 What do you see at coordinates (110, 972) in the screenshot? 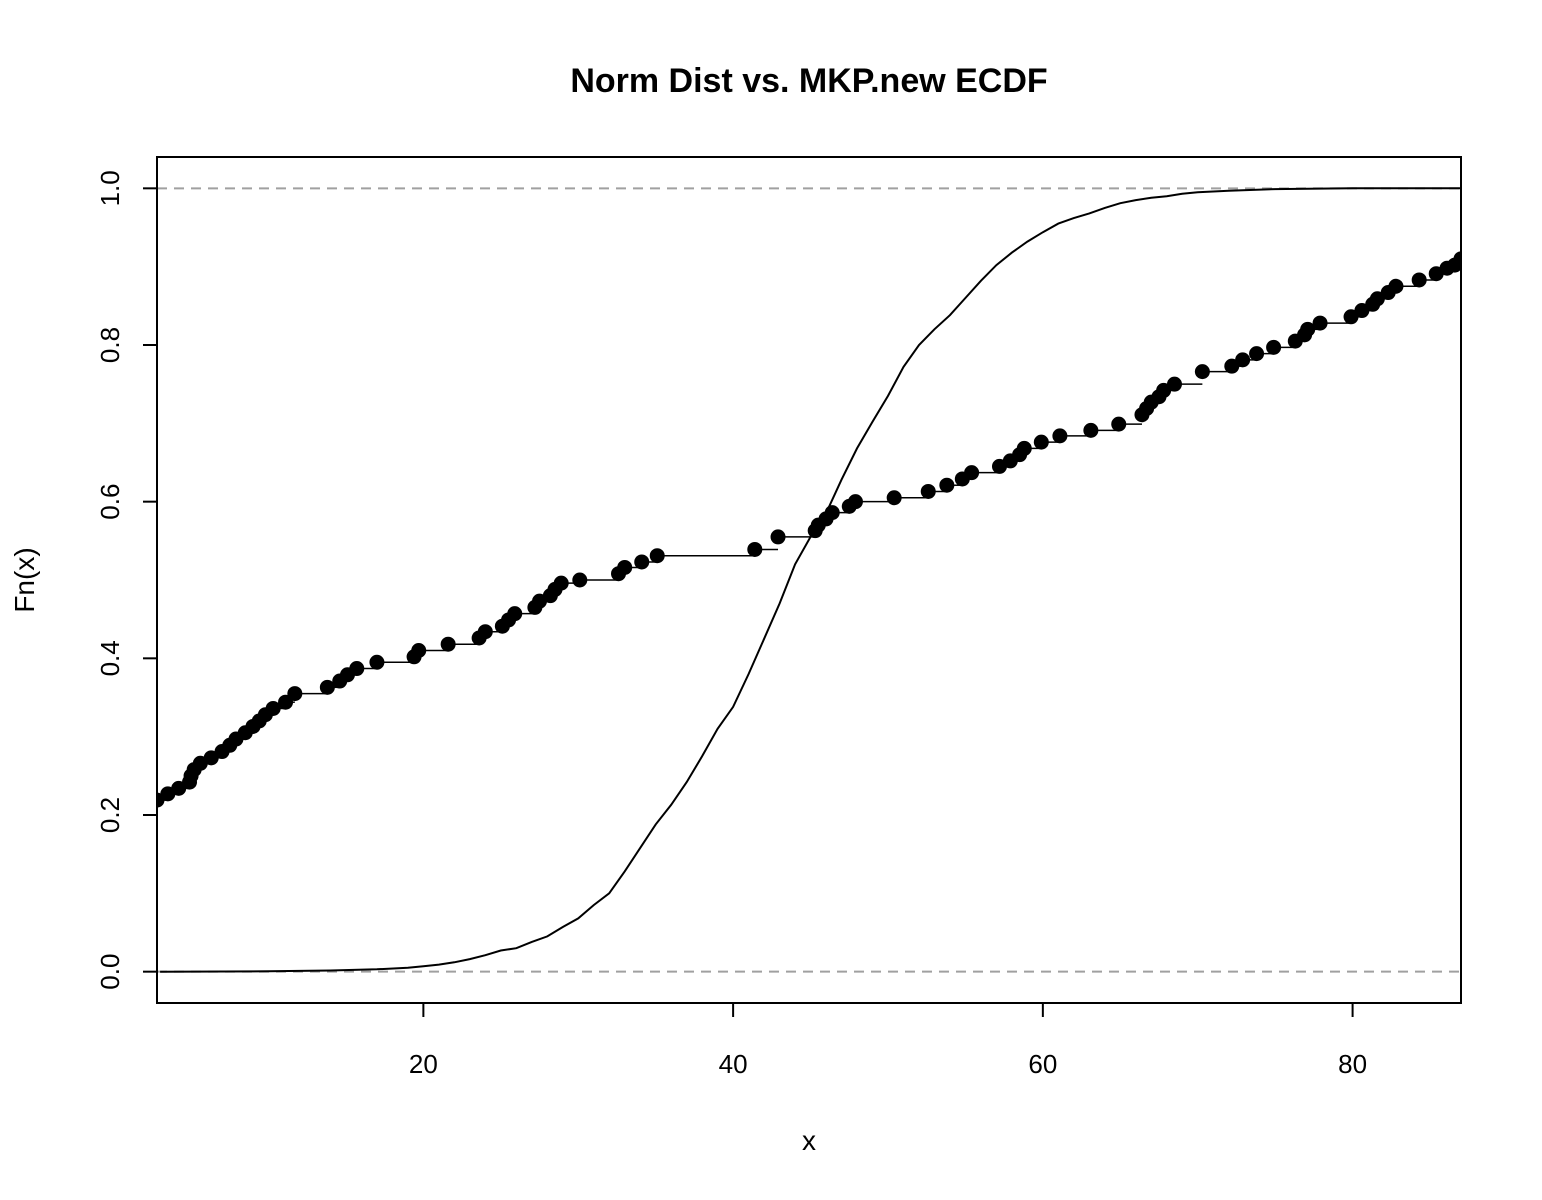
I see `y-tick-label: 0.0` at bounding box center [110, 972].